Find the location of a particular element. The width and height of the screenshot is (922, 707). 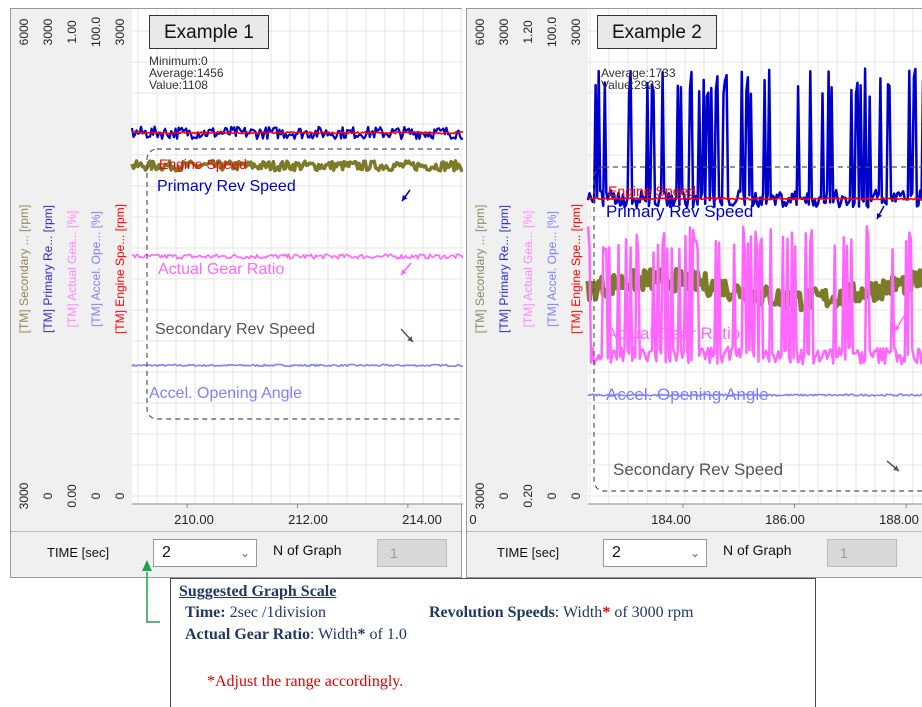

x-tick-label: 186.00 is located at coordinates (785, 519).